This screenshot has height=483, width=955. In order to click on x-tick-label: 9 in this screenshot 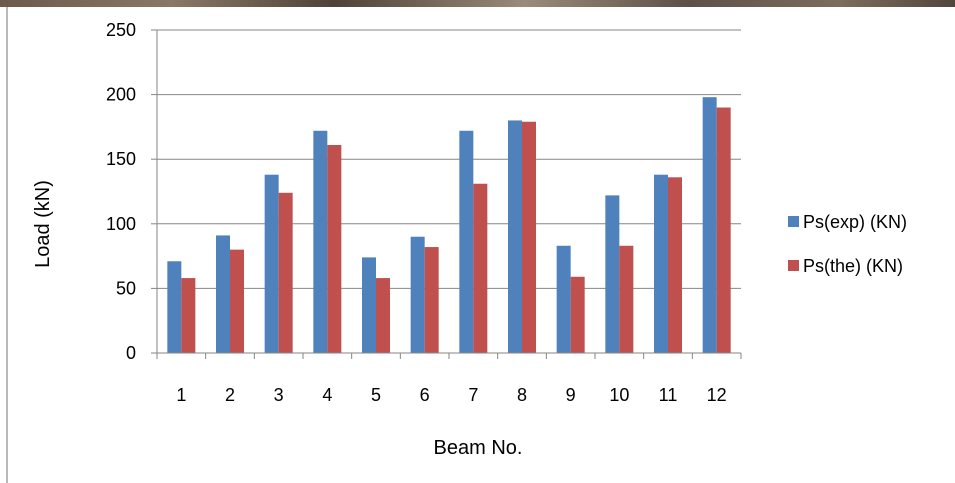, I will do `click(571, 395)`.